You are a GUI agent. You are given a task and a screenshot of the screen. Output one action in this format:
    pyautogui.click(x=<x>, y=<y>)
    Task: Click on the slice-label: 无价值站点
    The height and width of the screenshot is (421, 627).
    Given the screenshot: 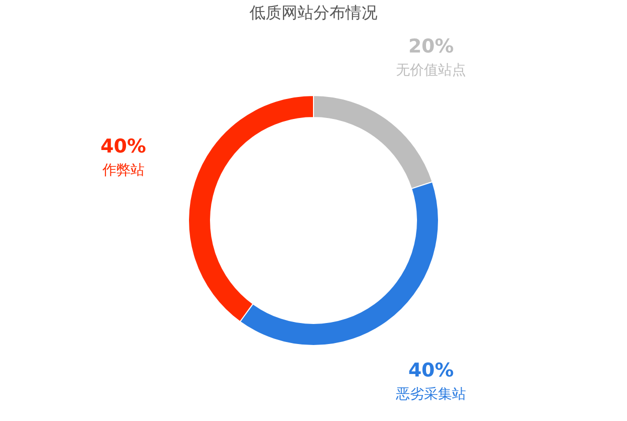 What is the action you would take?
    pyautogui.click(x=431, y=70)
    